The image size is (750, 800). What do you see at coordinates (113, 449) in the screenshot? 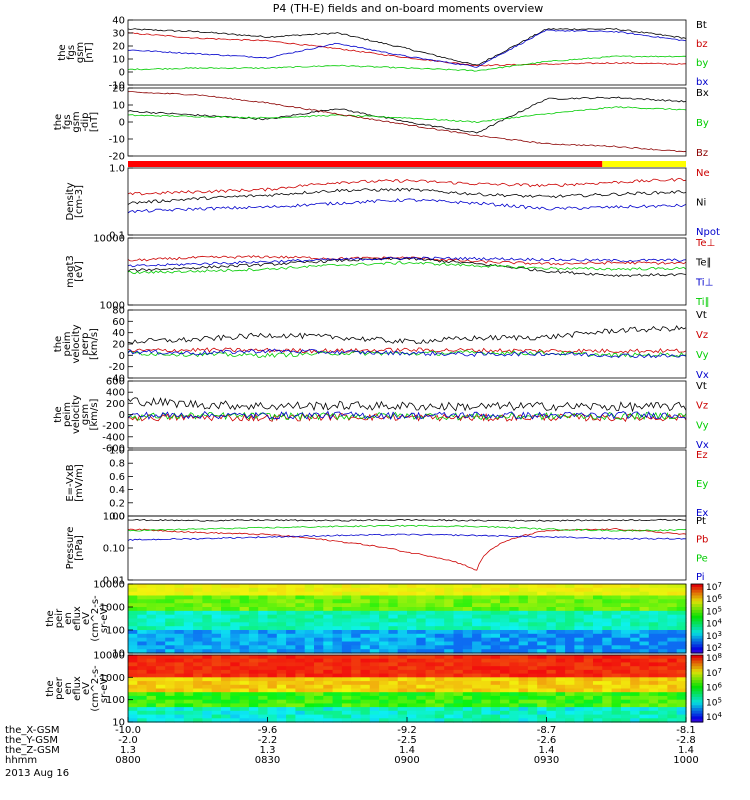
I see `y-tick-label: -600` at bounding box center [113, 449].